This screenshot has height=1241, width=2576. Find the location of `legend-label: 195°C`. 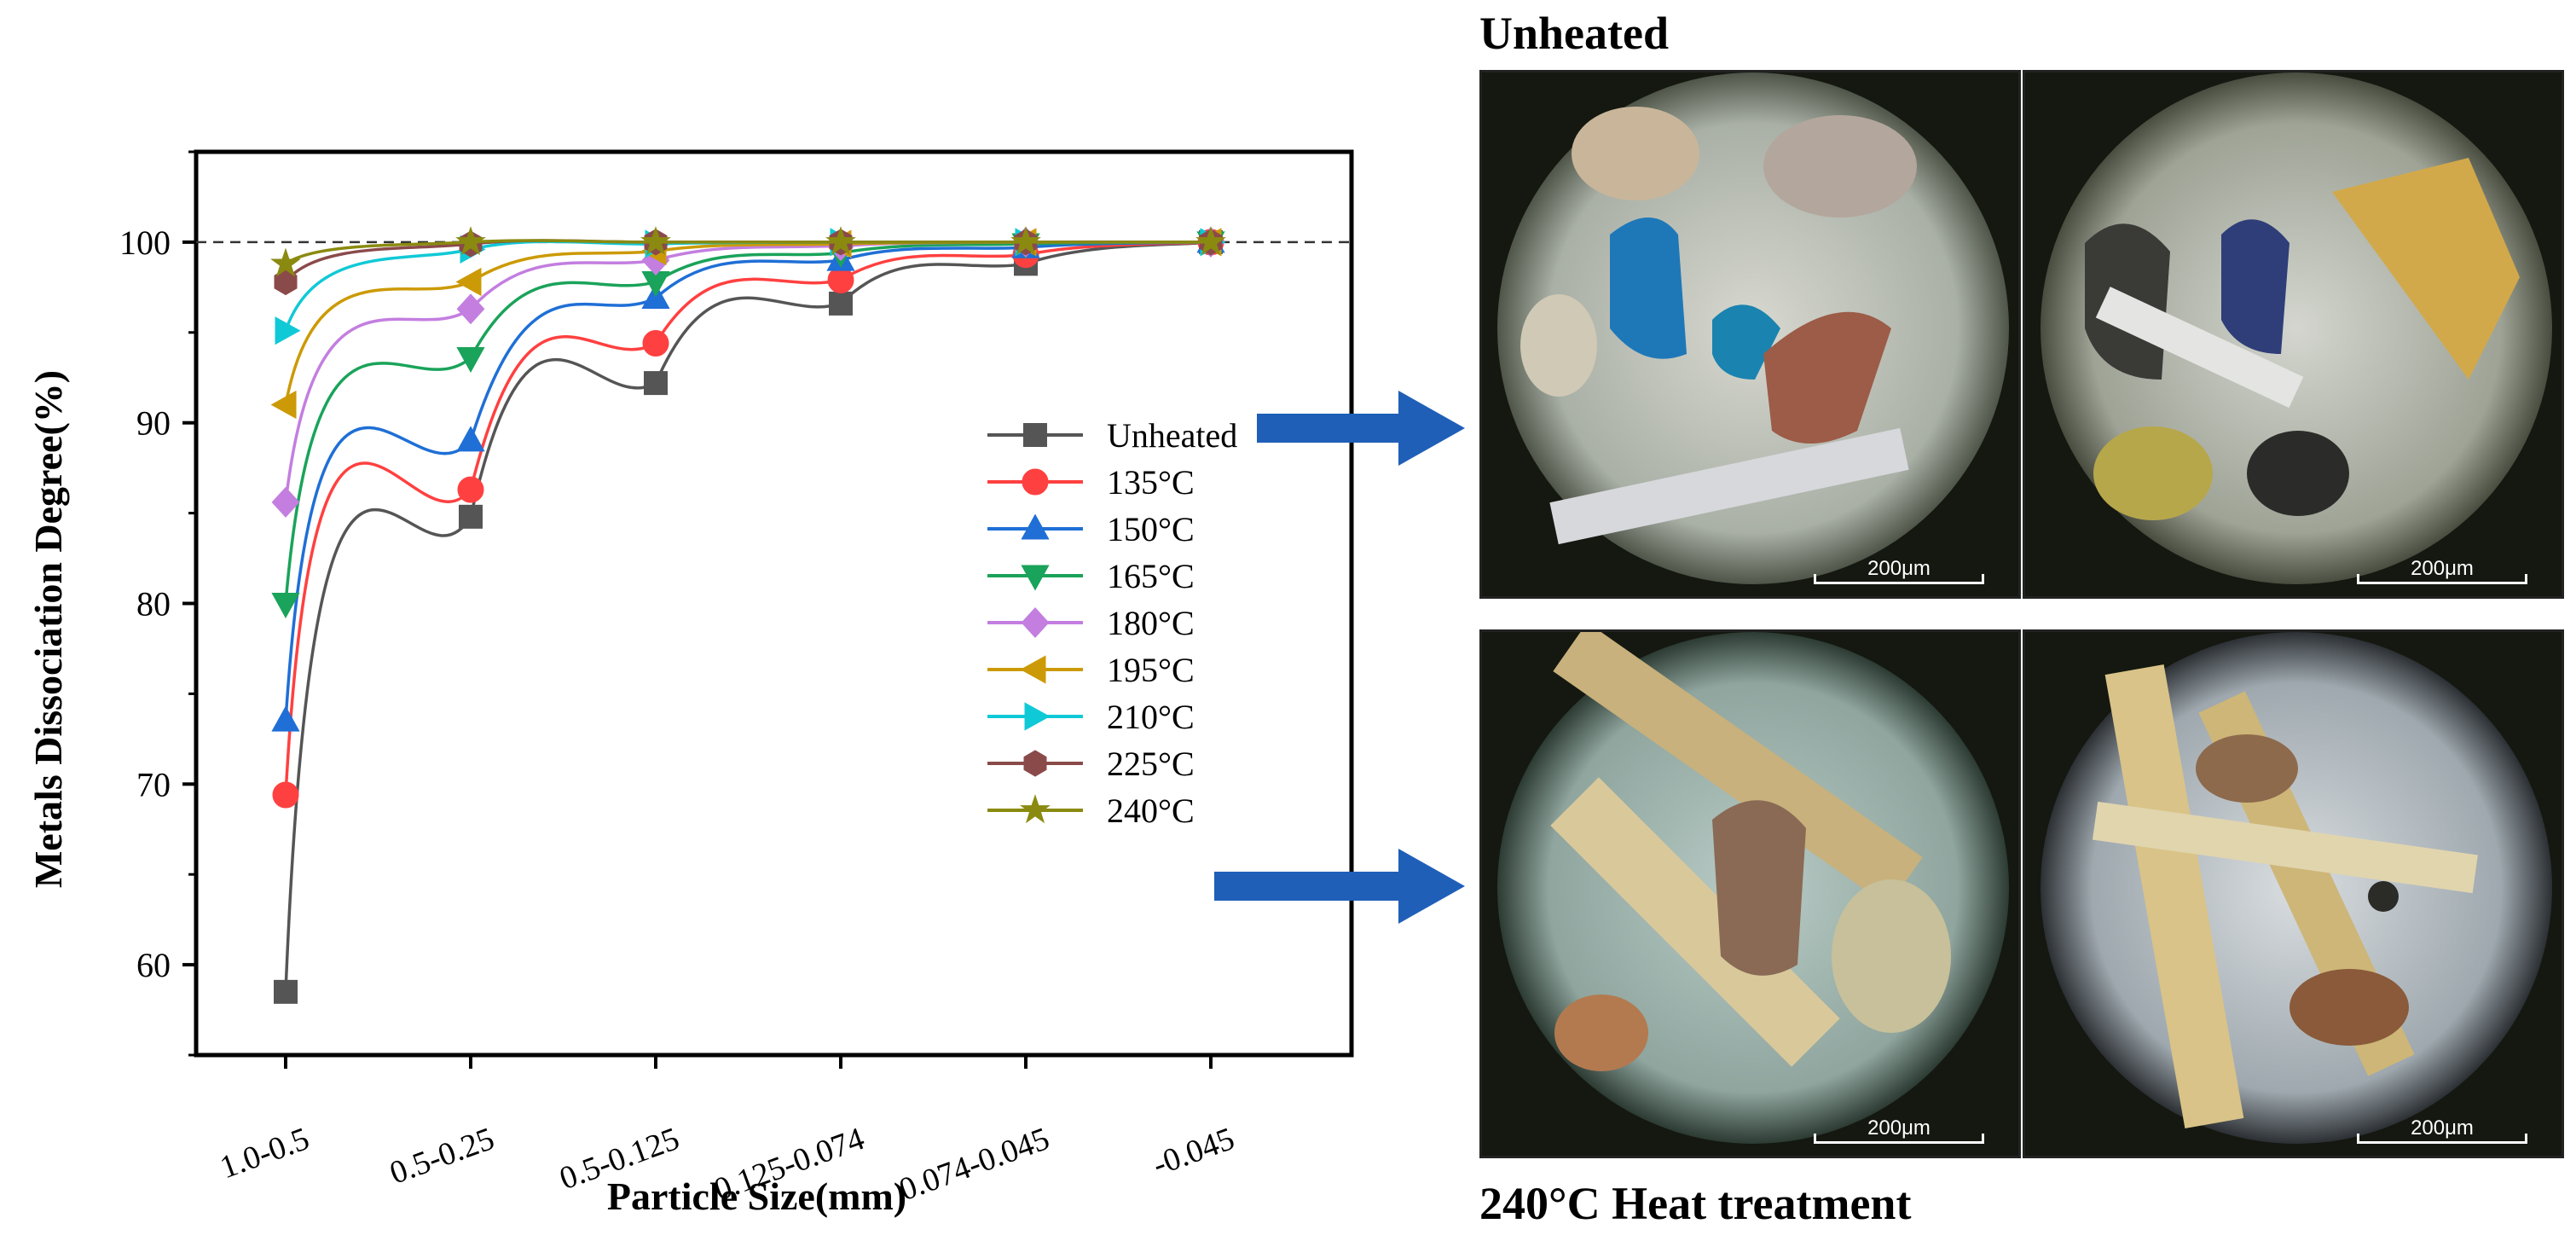

legend-label: 195°C is located at coordinates (1151, 670).